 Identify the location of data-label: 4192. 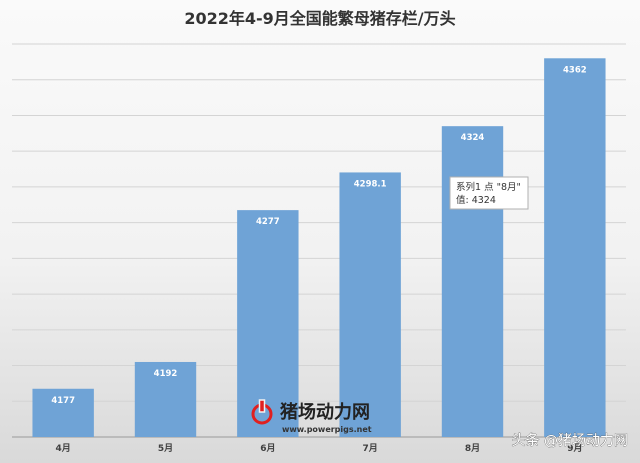
(166, 374).